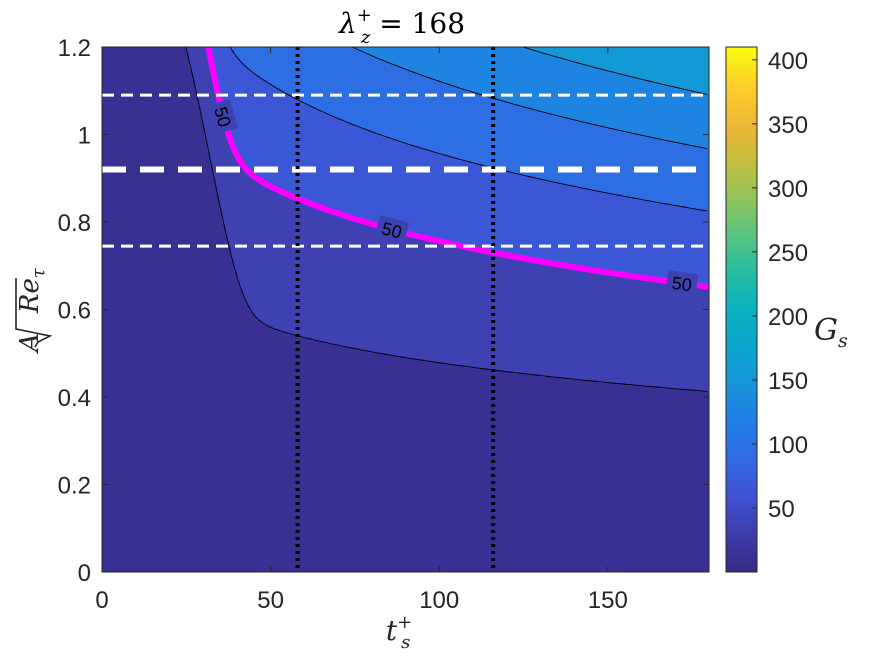  I want to click on contour-label-background, so click(392, 229).